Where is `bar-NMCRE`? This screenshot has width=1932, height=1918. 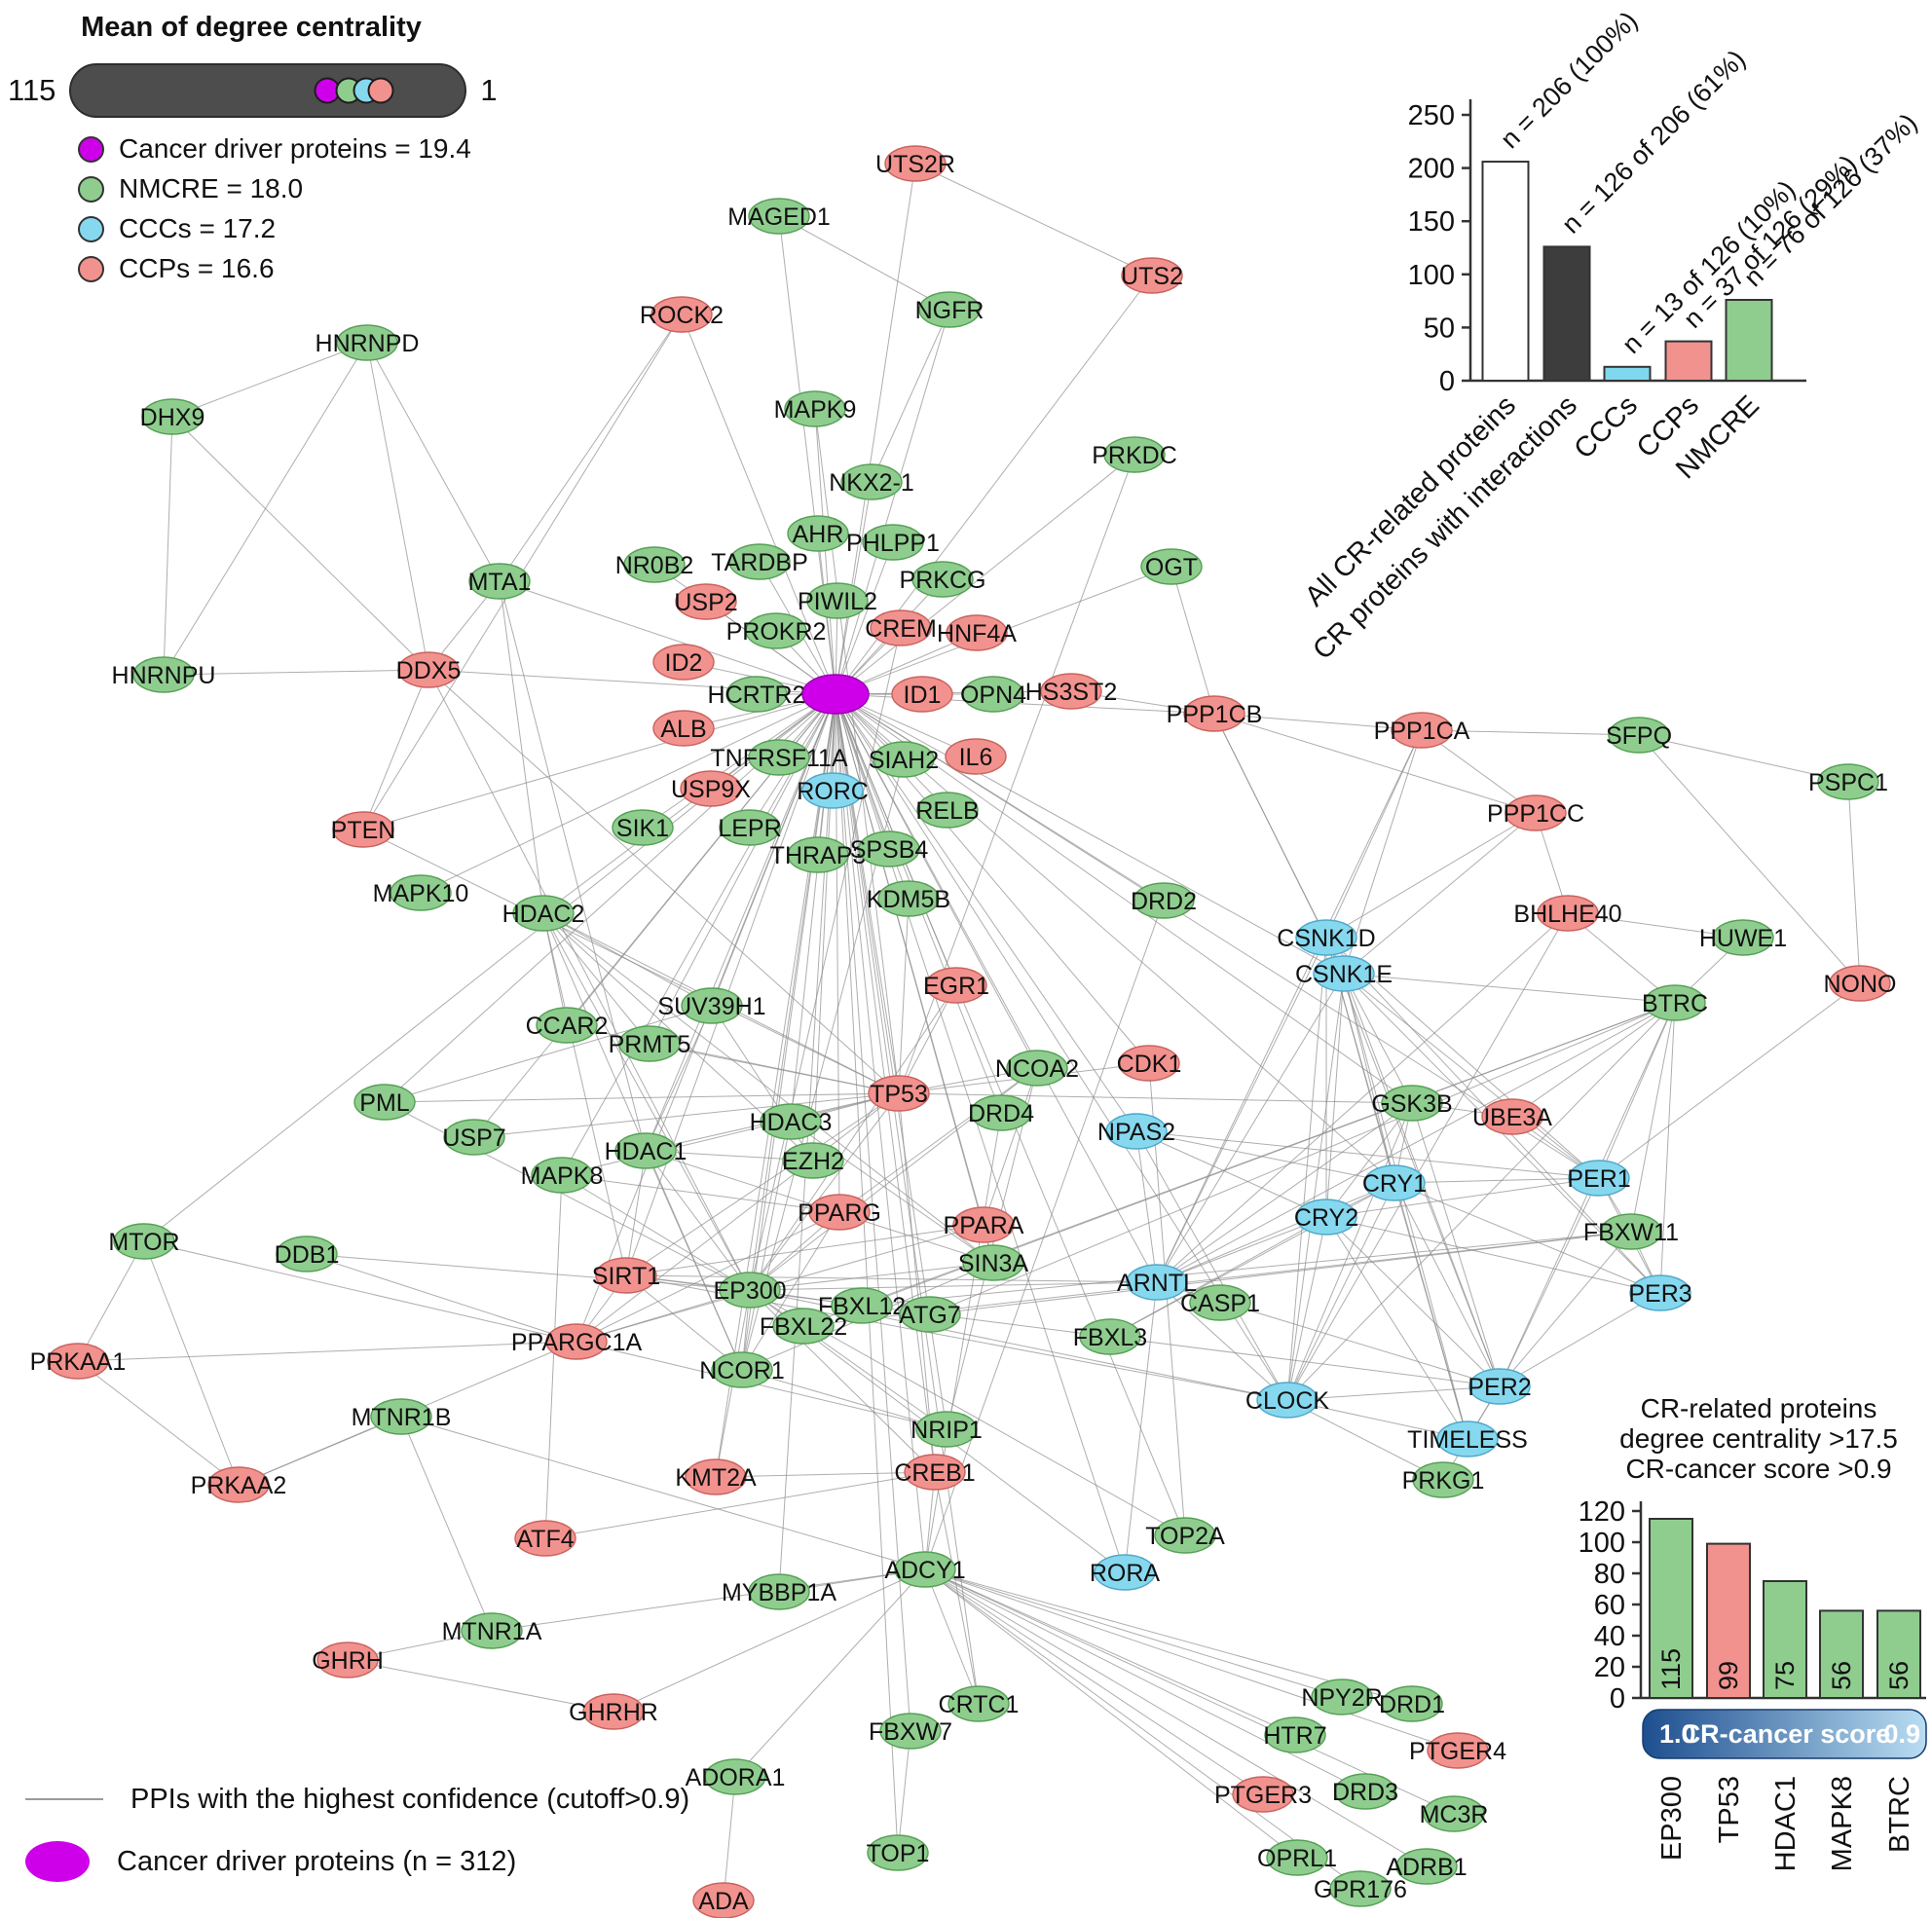 bar-NMCRE is located at coordinates (1749, 340).